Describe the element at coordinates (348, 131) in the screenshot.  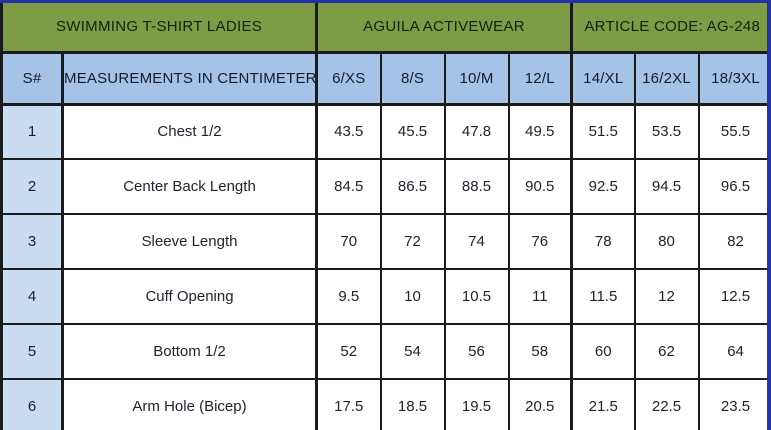
I see `value-cell: 43.5` at that location.